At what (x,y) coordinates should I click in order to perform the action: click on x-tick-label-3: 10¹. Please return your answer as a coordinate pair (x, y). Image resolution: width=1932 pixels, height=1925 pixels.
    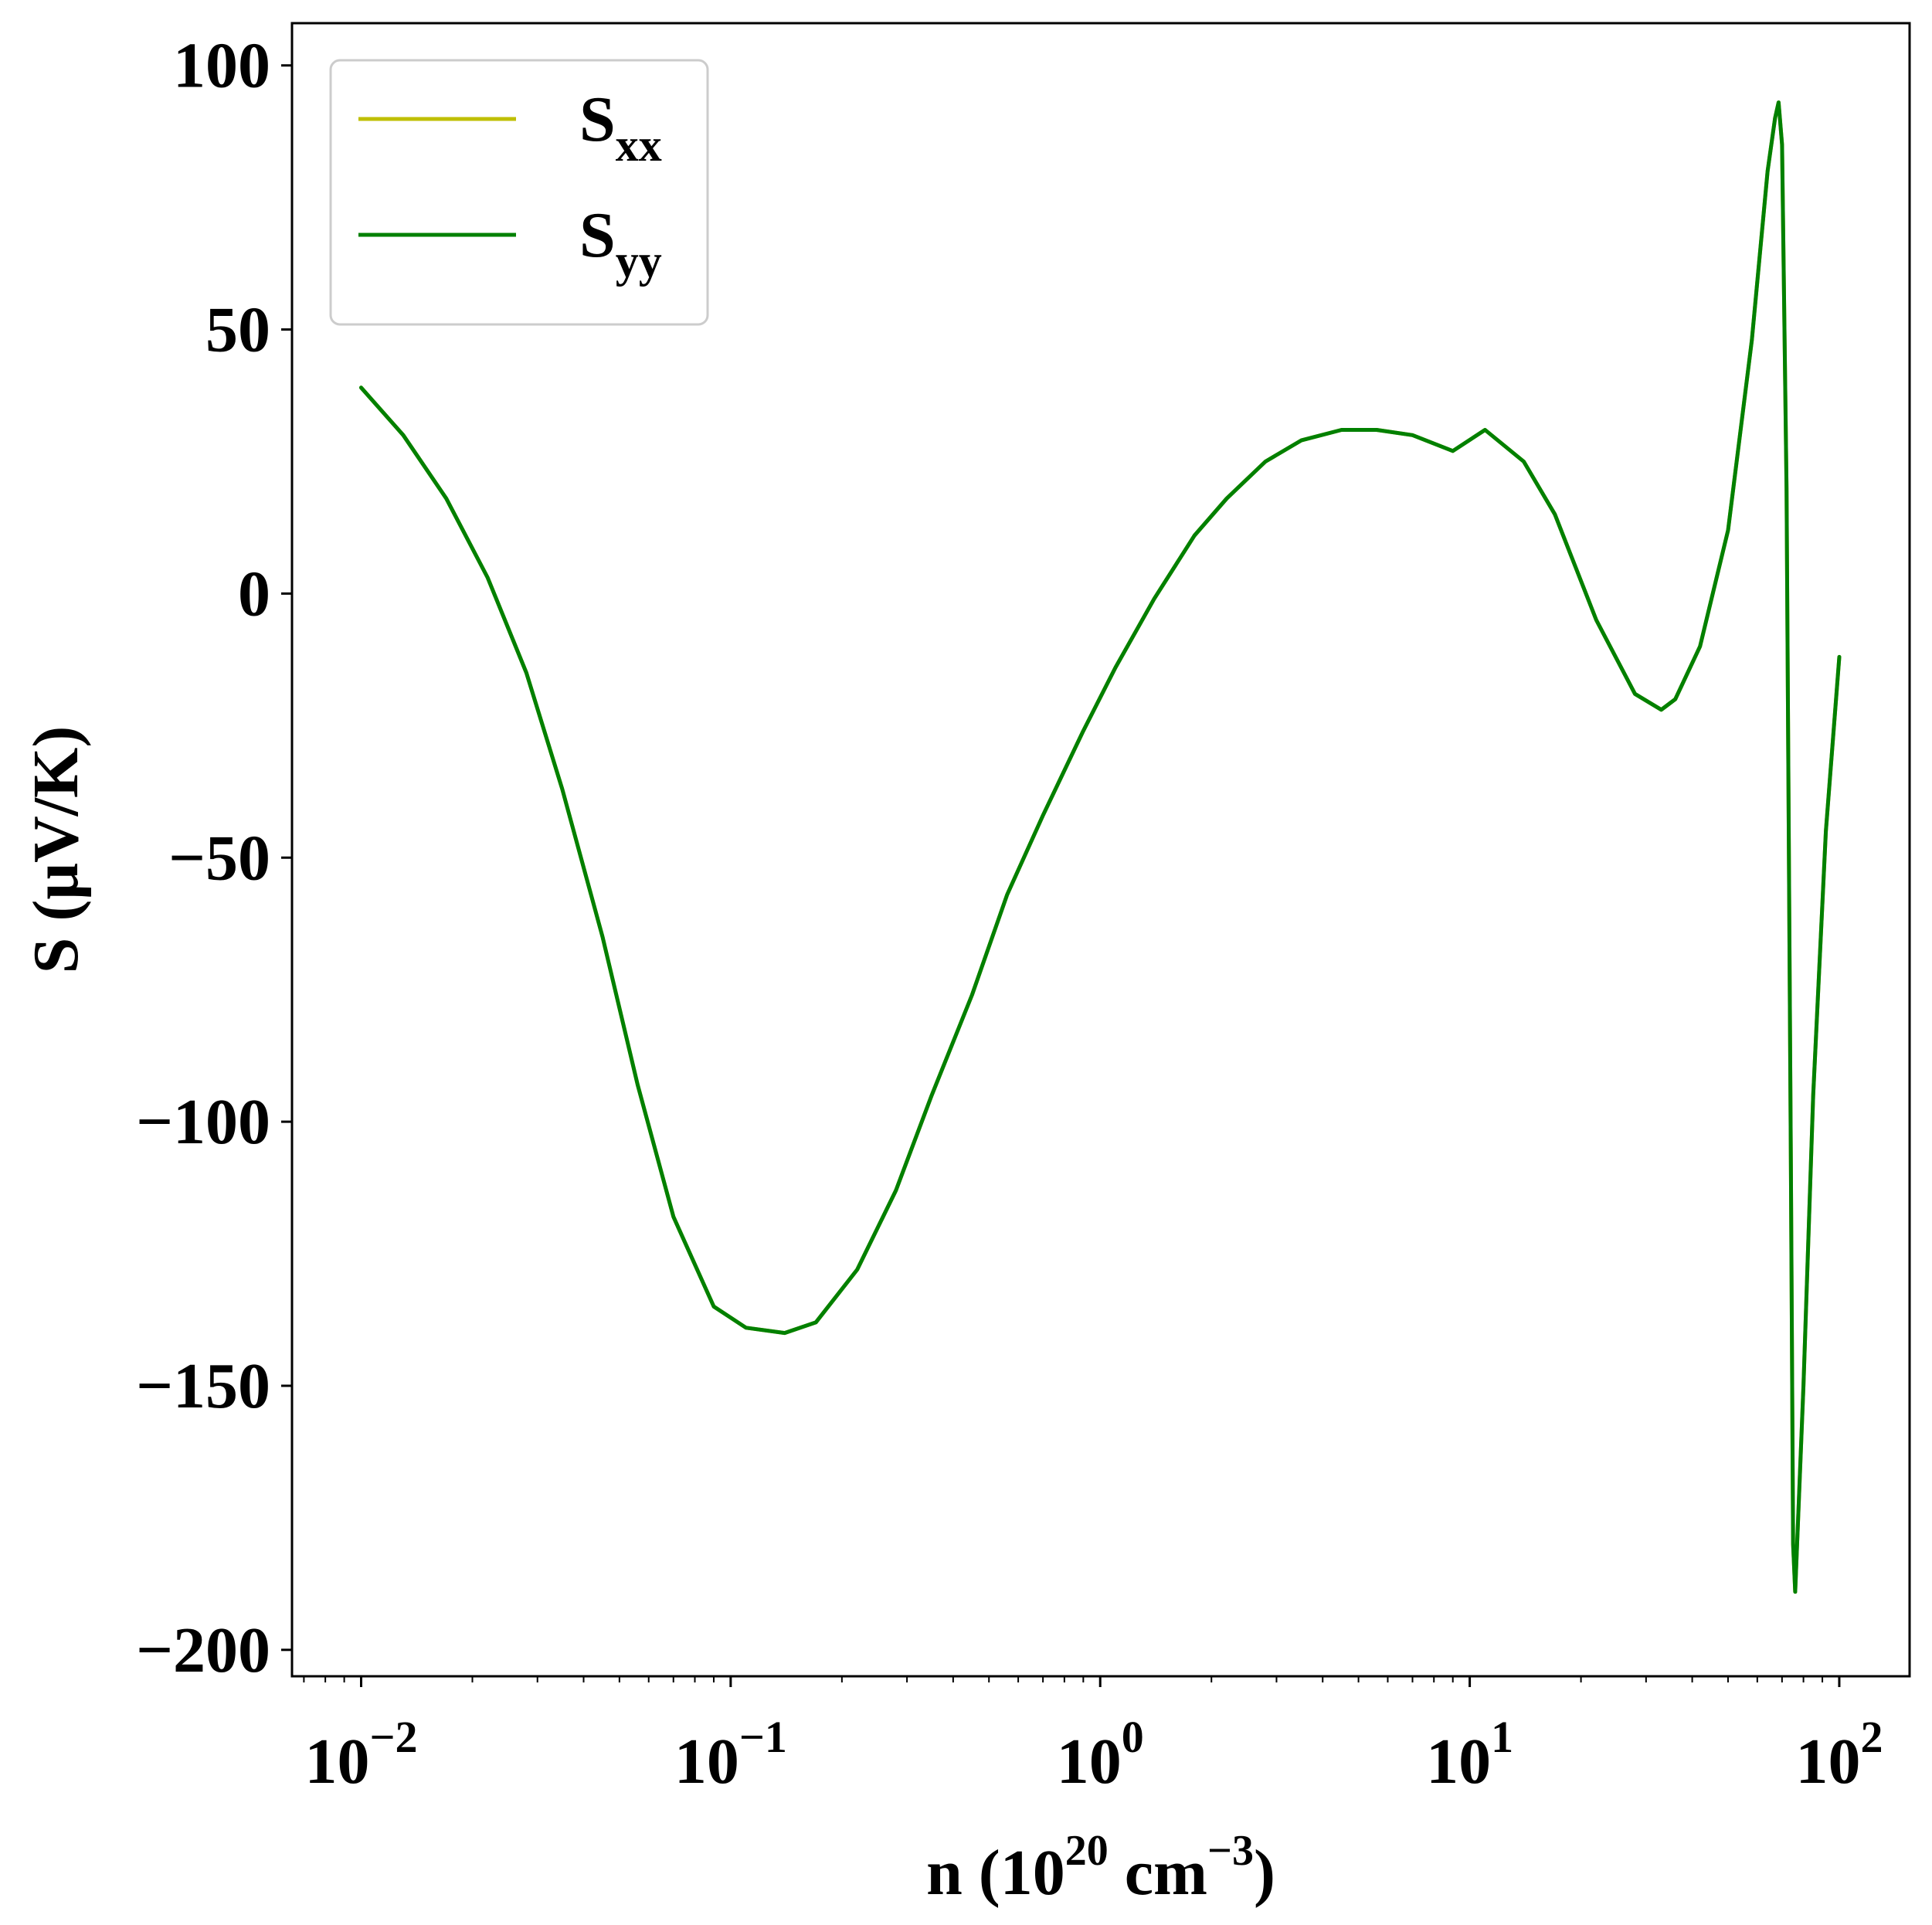
    Looking at the image, I should click on (1470, 1755).